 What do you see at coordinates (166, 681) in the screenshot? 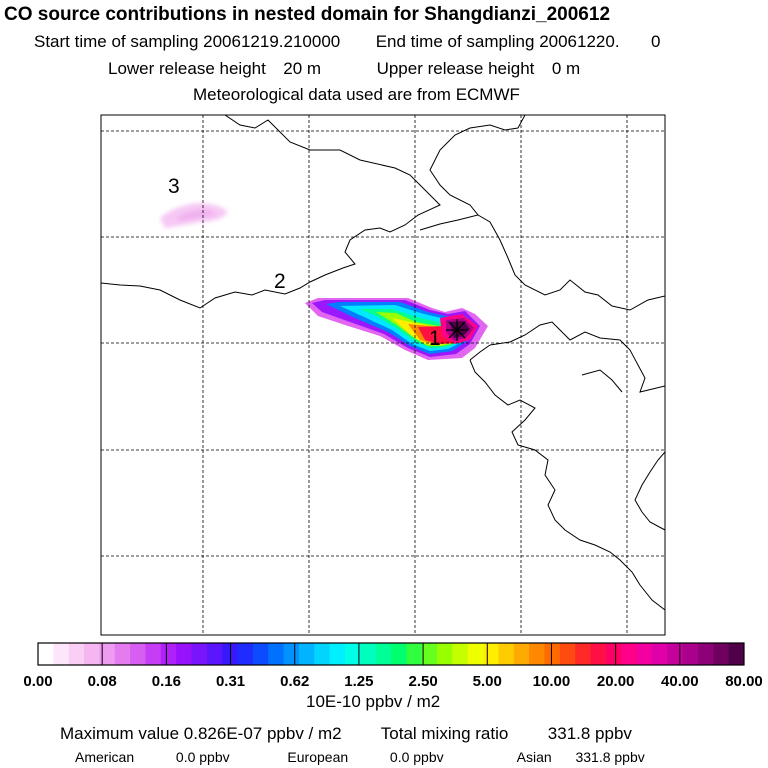
I see `colorbar-tick-label: 0.16` at bounding box center [166, 681].